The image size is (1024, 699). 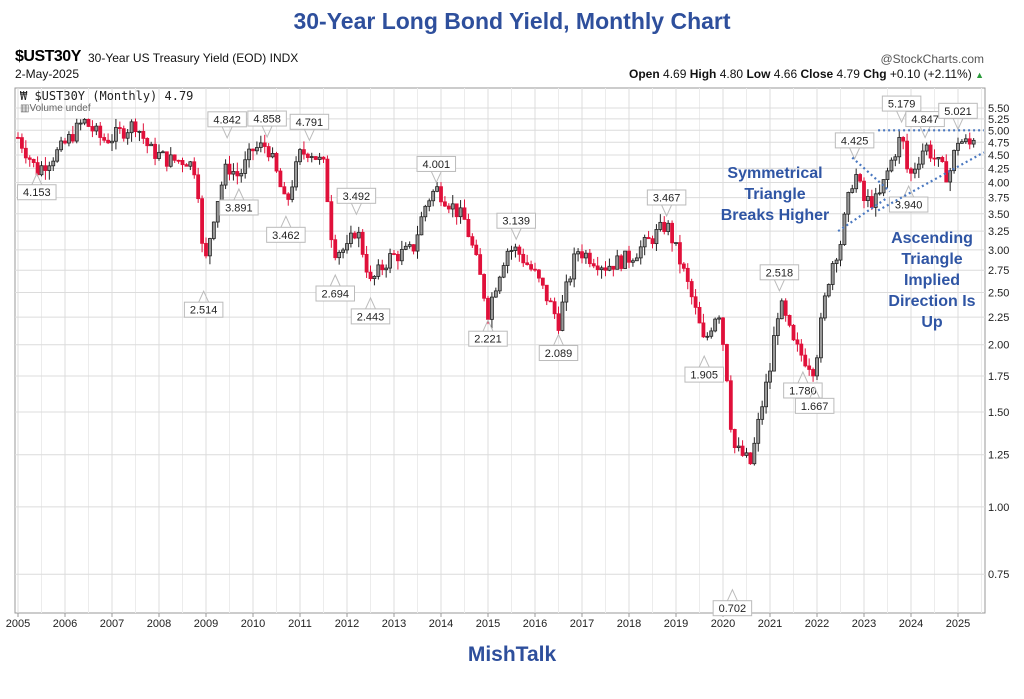 I want to click on x-tick-label: 2013, so click(x=394, y=624).